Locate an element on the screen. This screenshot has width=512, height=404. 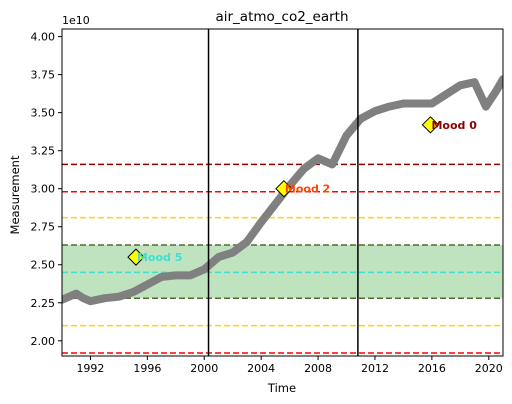
y-tick-label-5: 3.25 is located at coordinates (43, 151).